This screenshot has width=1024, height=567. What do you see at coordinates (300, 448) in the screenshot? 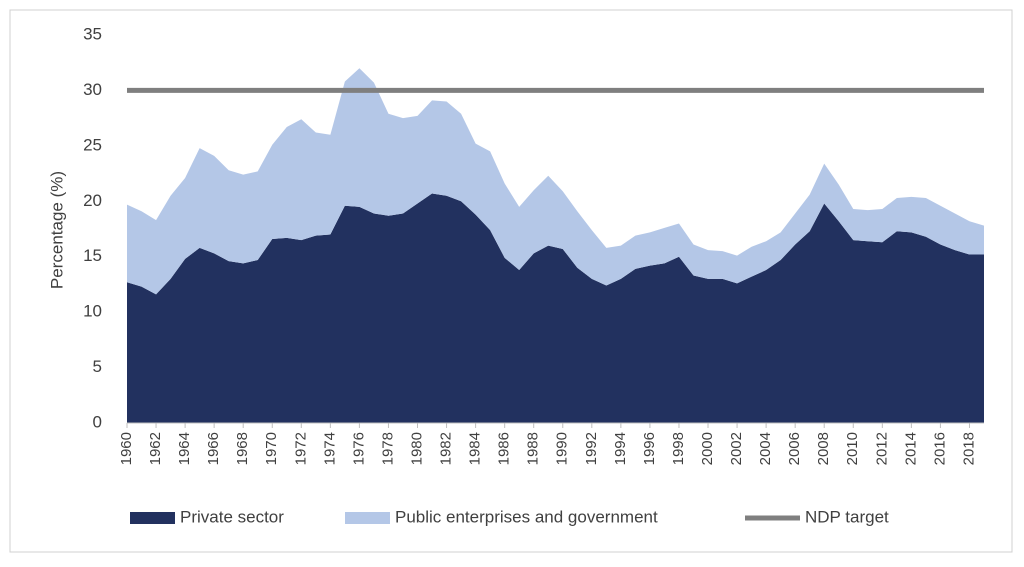
I see `x-tick-label: 1972` at bounding box center [300, 448].